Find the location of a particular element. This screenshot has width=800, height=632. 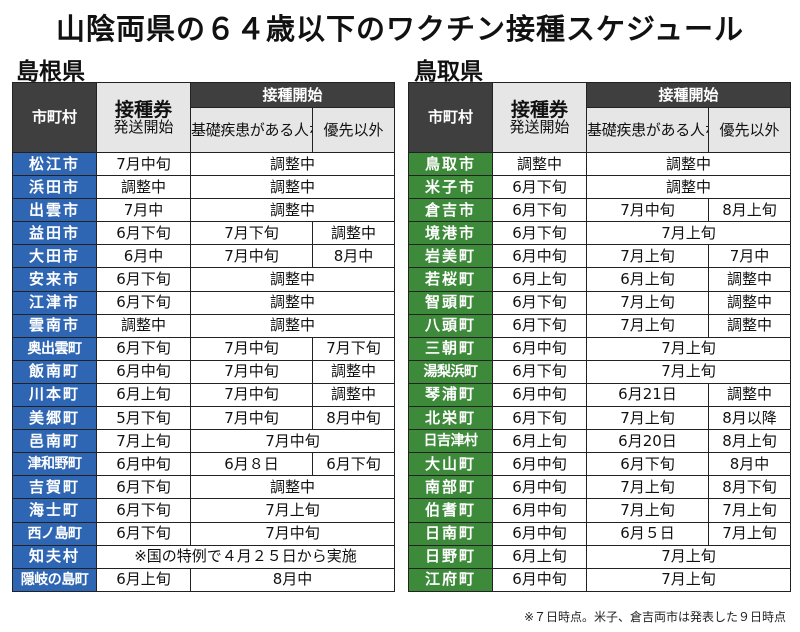

city-cell: 吉賀町 is located at coordinates (54, 487).